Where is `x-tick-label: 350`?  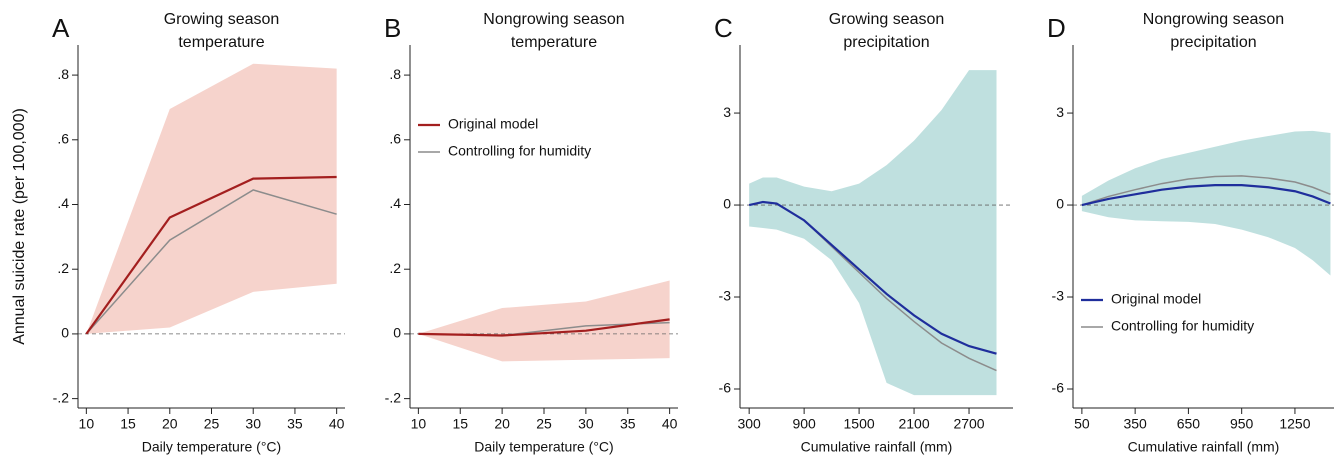 x-tick-label: 350 is located at coordinates (1135, 424).